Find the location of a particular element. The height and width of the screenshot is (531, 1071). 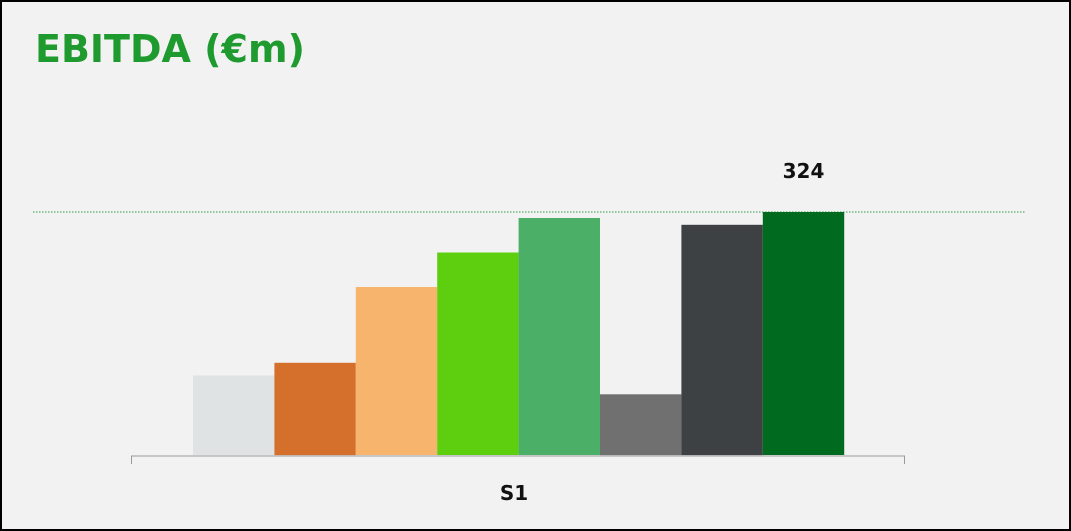

x-tick-label: S1 is located at coordinates (514, 493).